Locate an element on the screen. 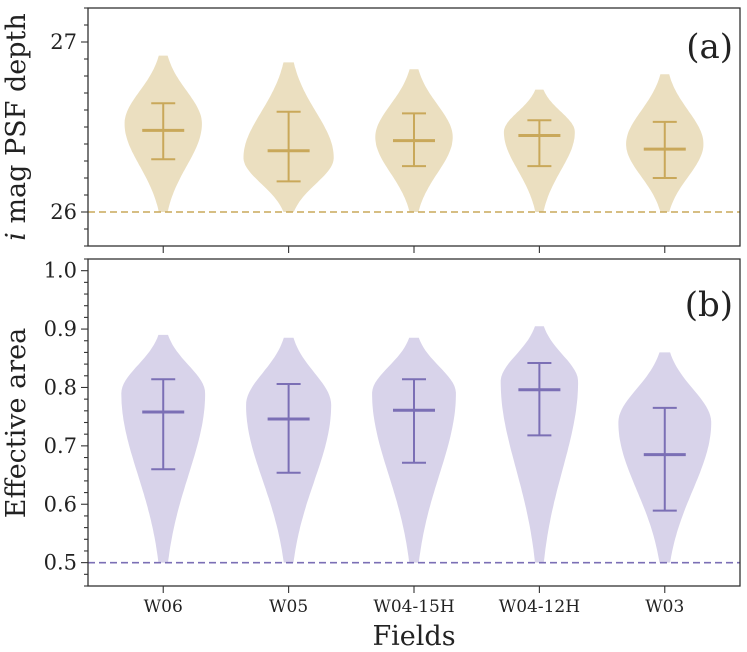  ytick-label-b: 0.6 is located at coordinates (60, 504).